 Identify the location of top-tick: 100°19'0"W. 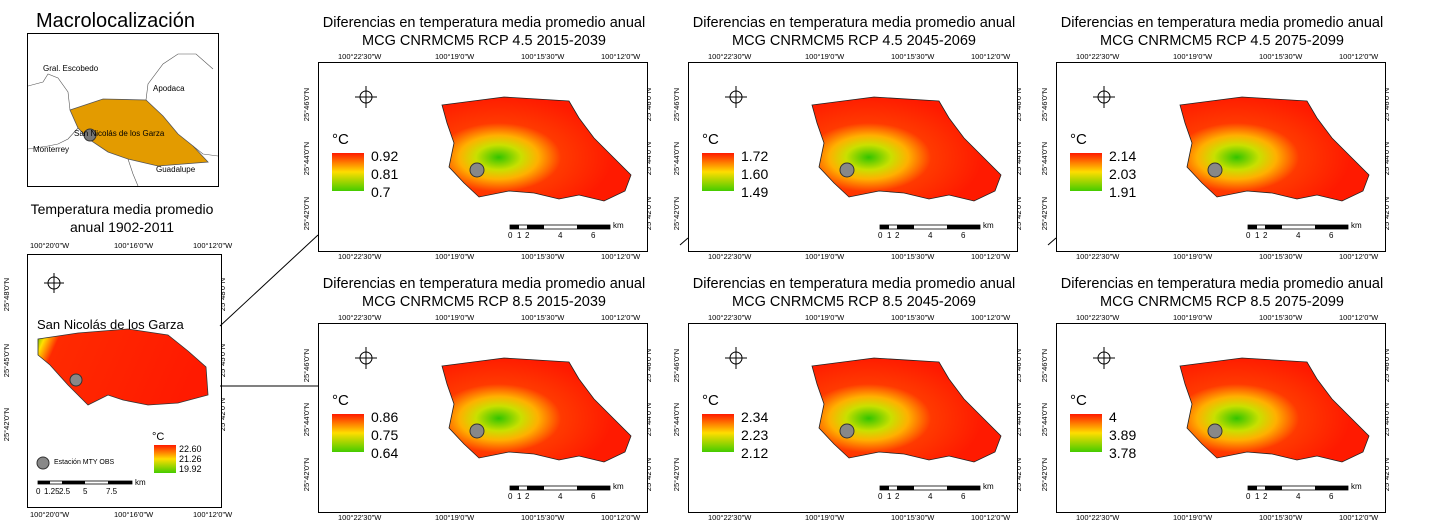
(455, 317).